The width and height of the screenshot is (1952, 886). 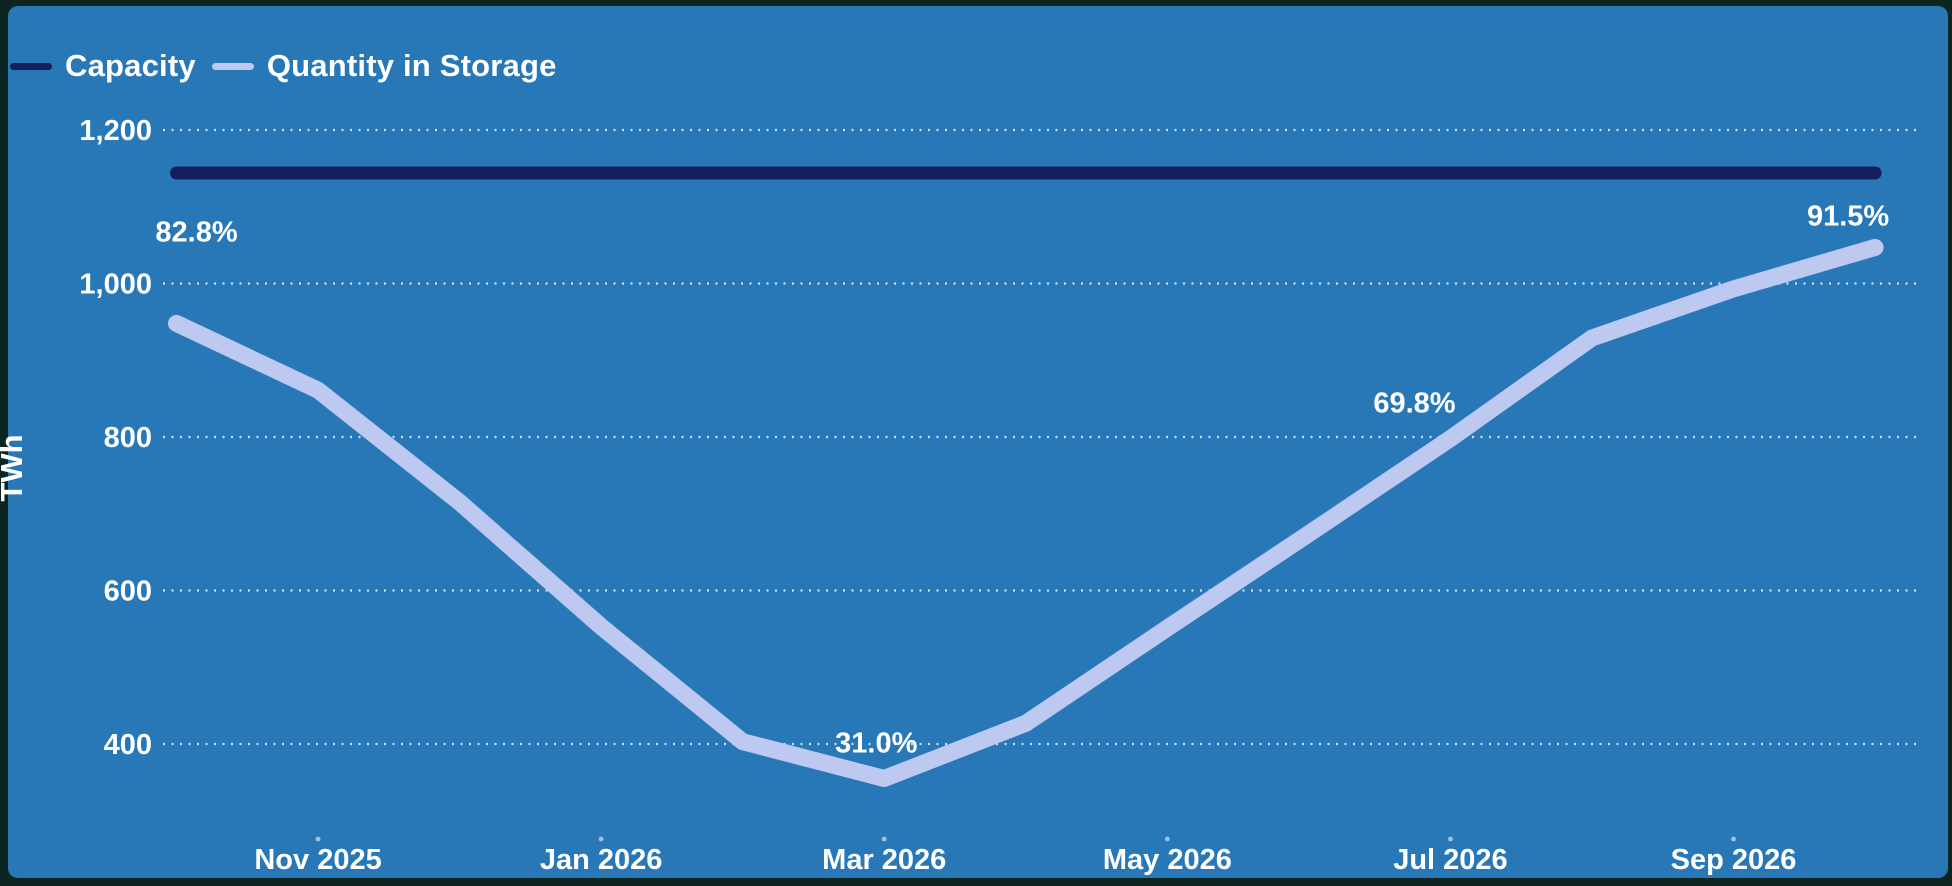 I want to click on capacity-line-swatch, so click(x=31, y=66).